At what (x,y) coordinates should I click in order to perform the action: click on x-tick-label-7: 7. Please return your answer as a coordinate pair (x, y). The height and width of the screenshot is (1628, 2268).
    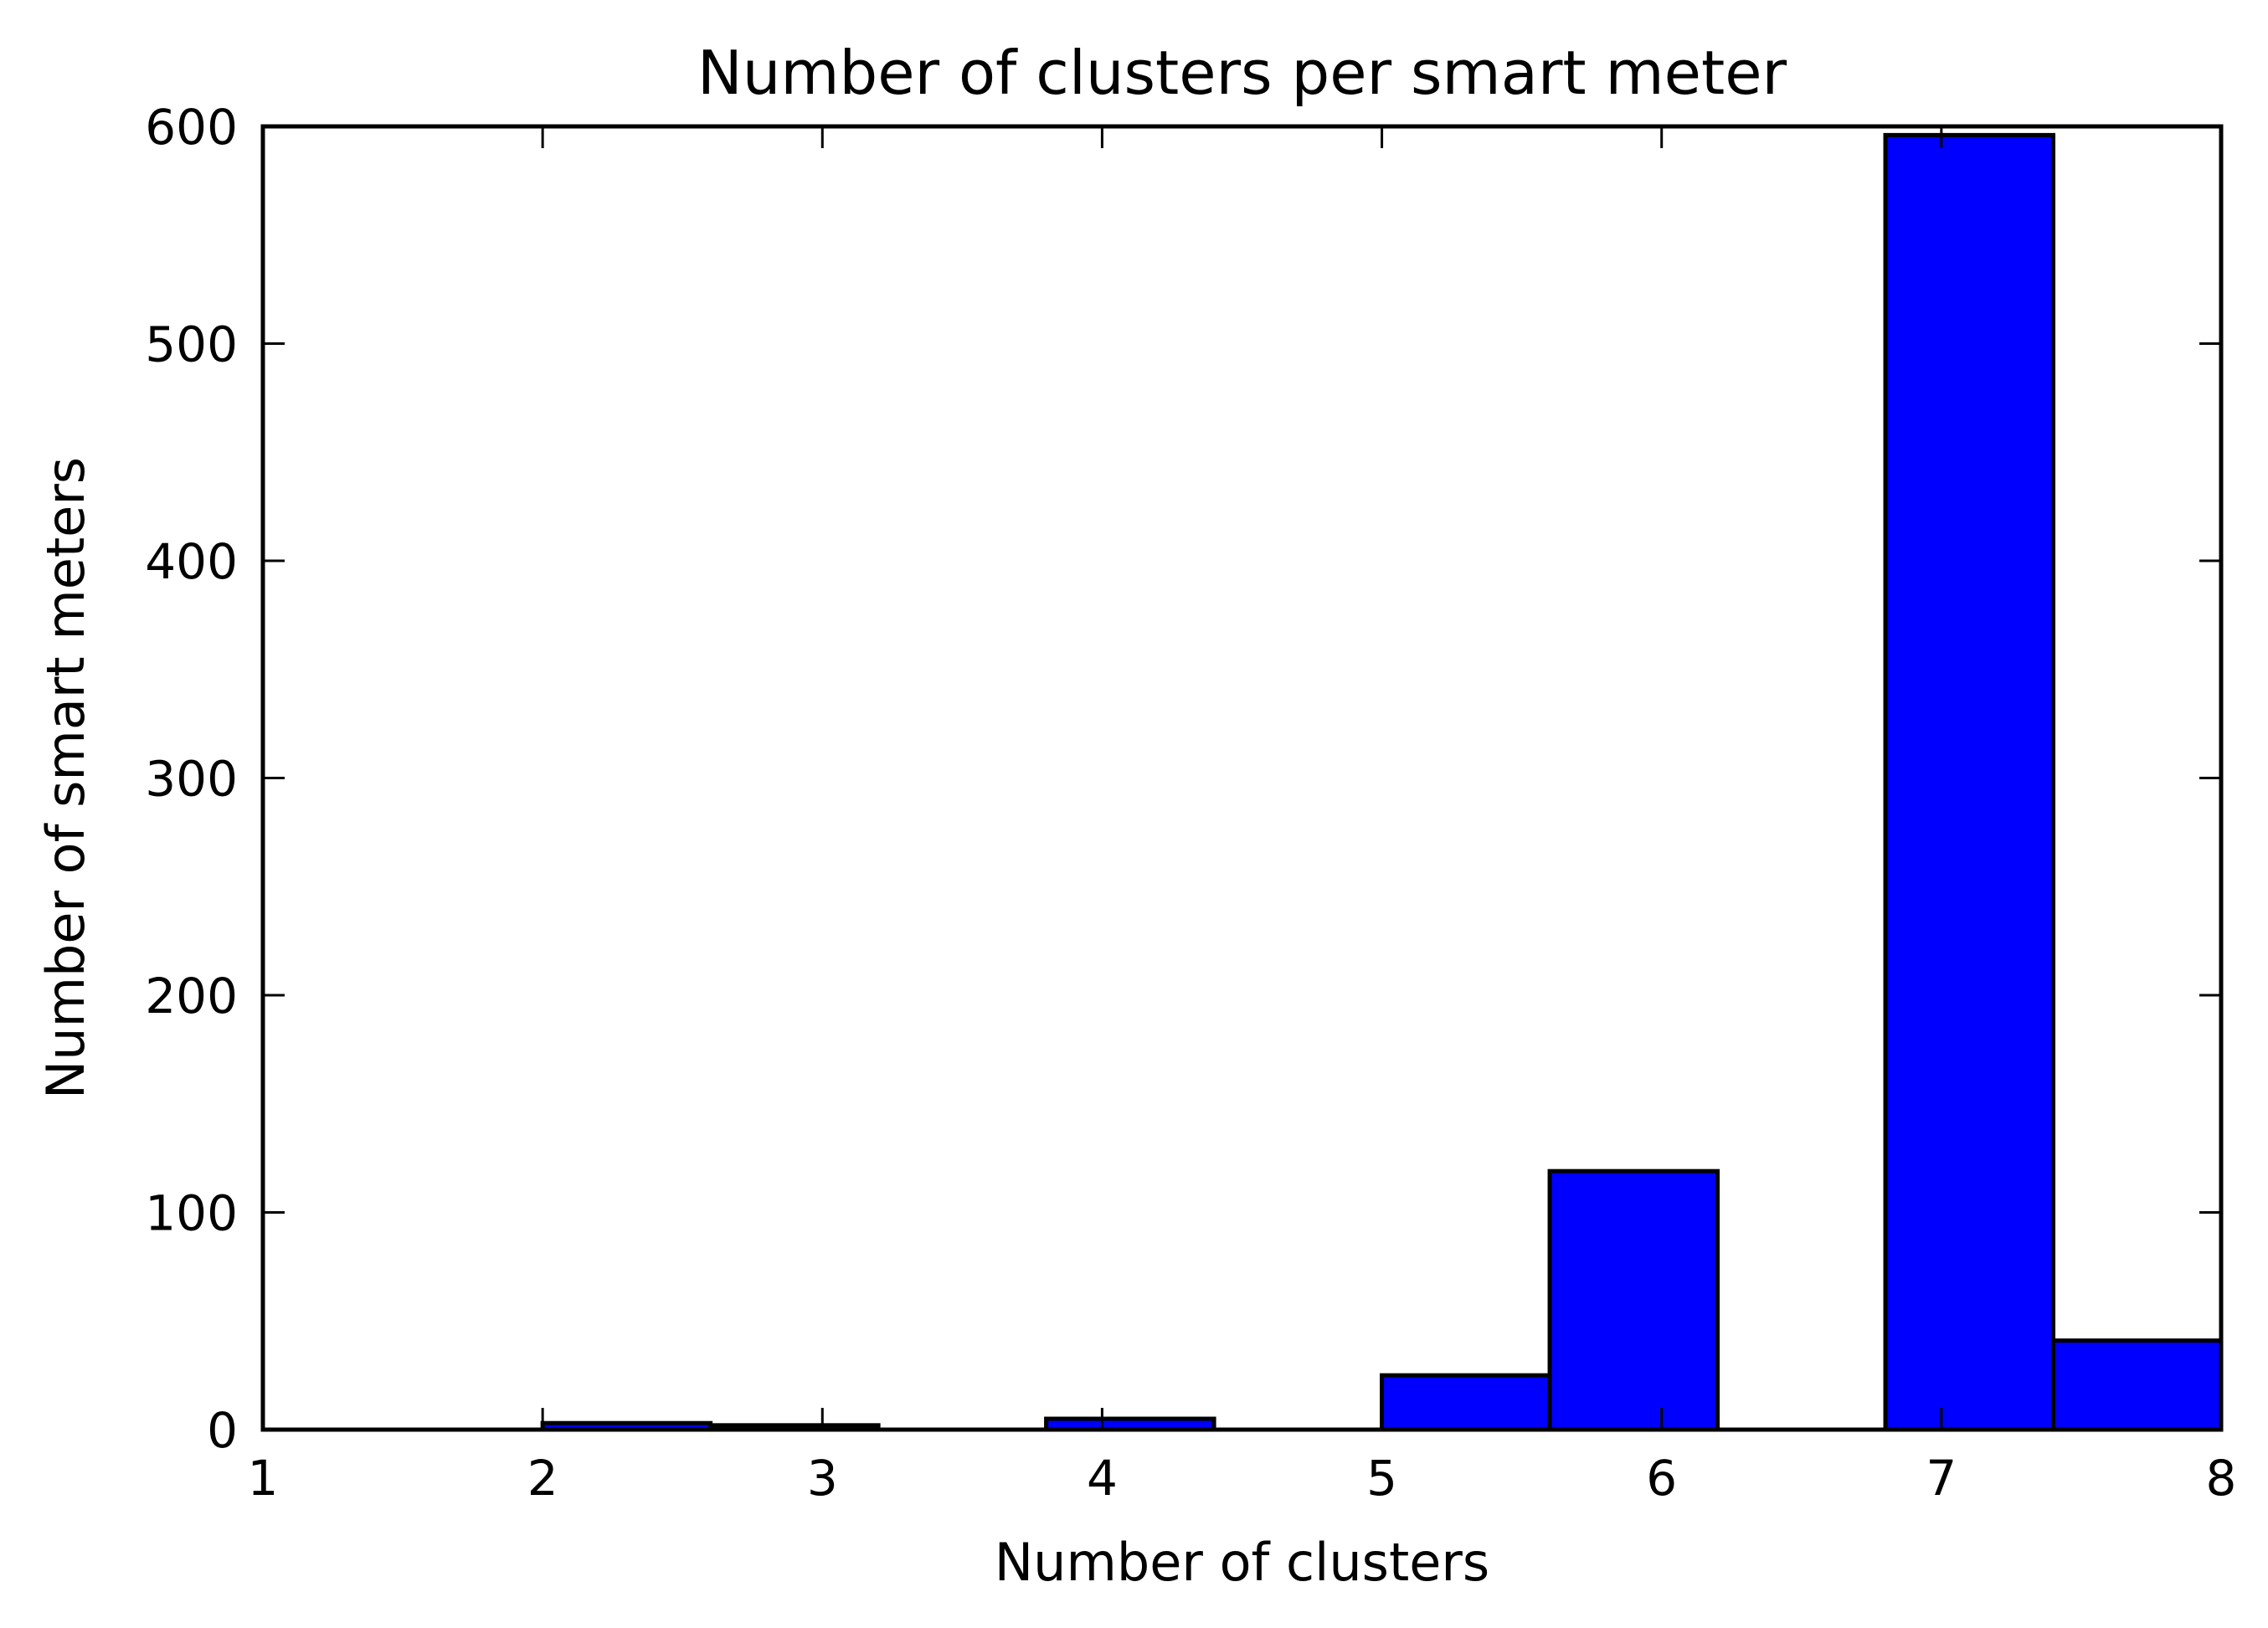
    Looking at the image, I should click on (1941, 1478).